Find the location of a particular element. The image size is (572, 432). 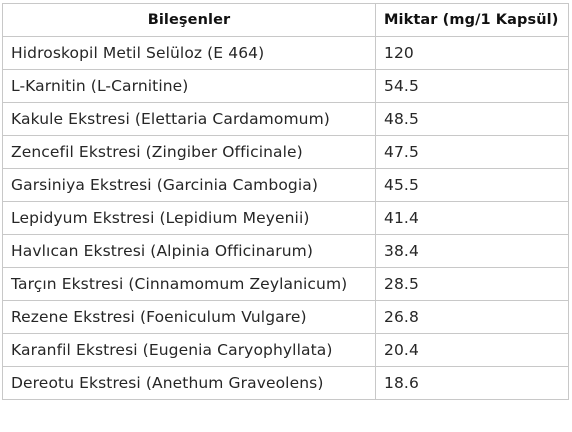

amount-cell: 45.5 is located at coordinates (472, 185).